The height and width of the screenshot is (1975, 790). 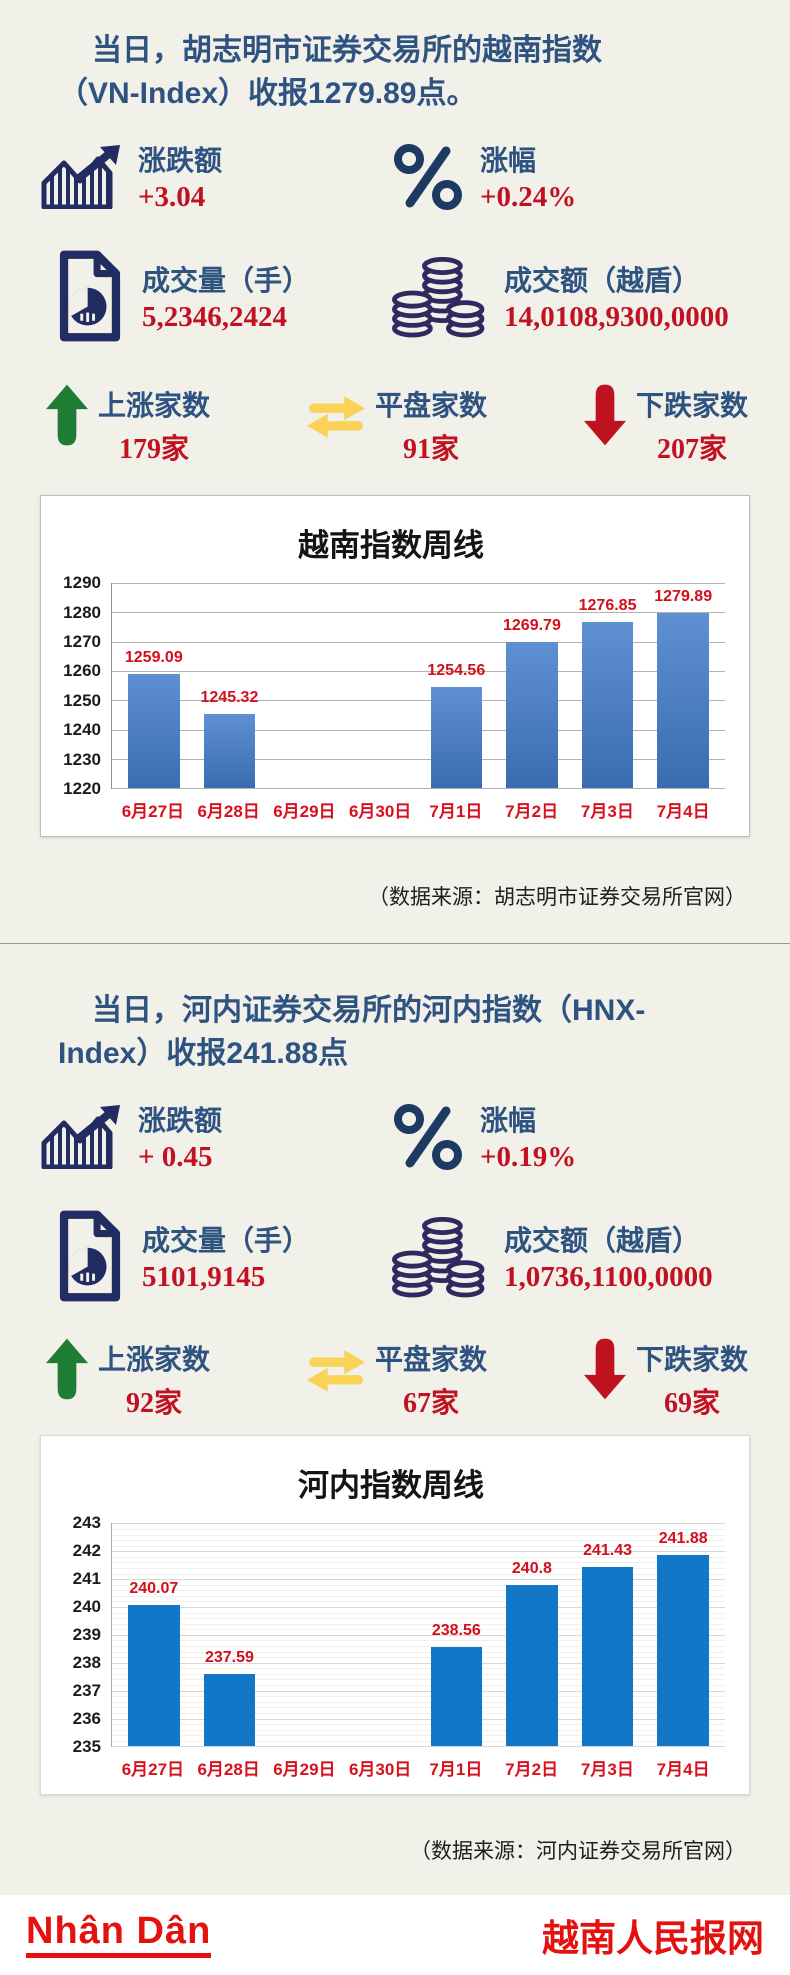 What do you see at coordinates (683, 688) in the screenshot?
I see `bar: 1279.89` at bounding box center [683, 688].